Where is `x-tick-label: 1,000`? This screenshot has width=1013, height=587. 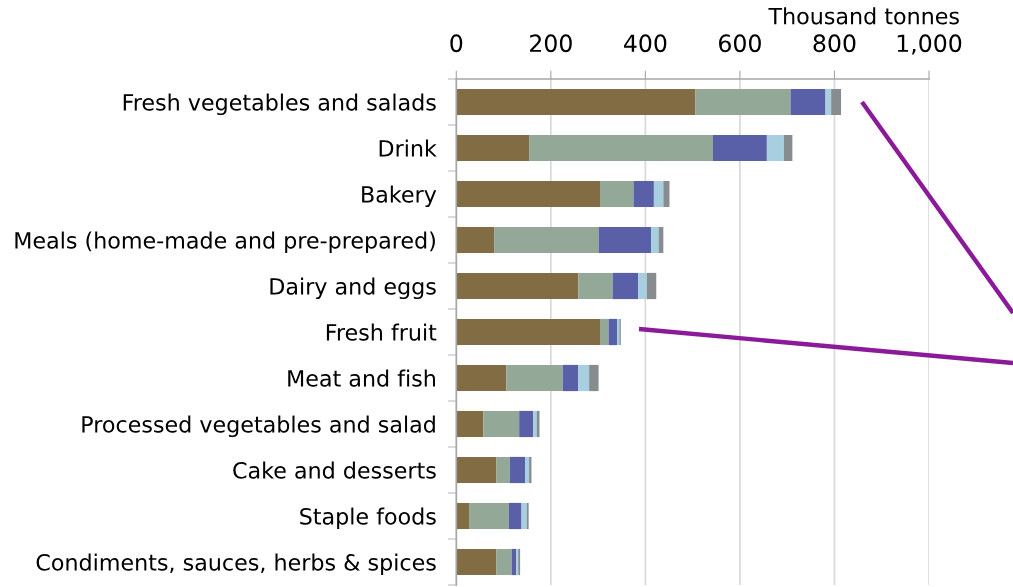 x-tick-label: 1,000 is located at coordinates (929, 44).